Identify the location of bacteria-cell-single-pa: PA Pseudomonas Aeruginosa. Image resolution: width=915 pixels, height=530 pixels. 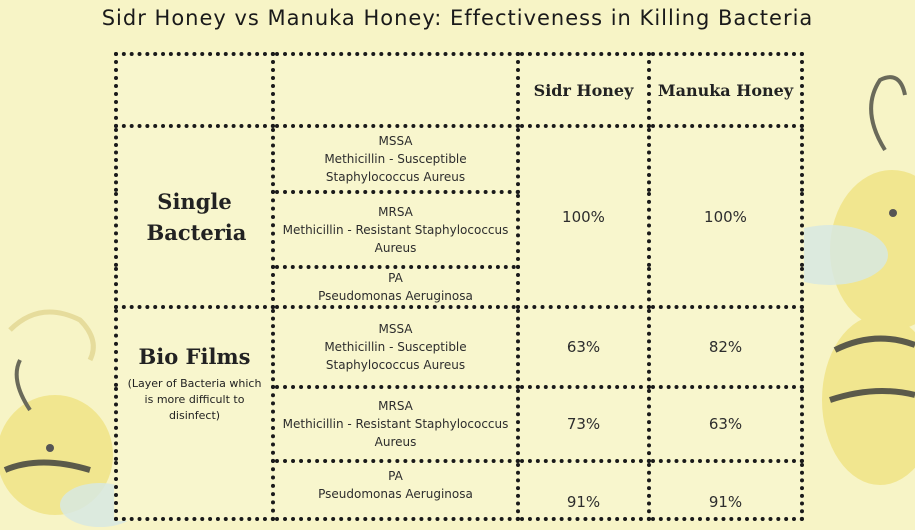
(395, 287).